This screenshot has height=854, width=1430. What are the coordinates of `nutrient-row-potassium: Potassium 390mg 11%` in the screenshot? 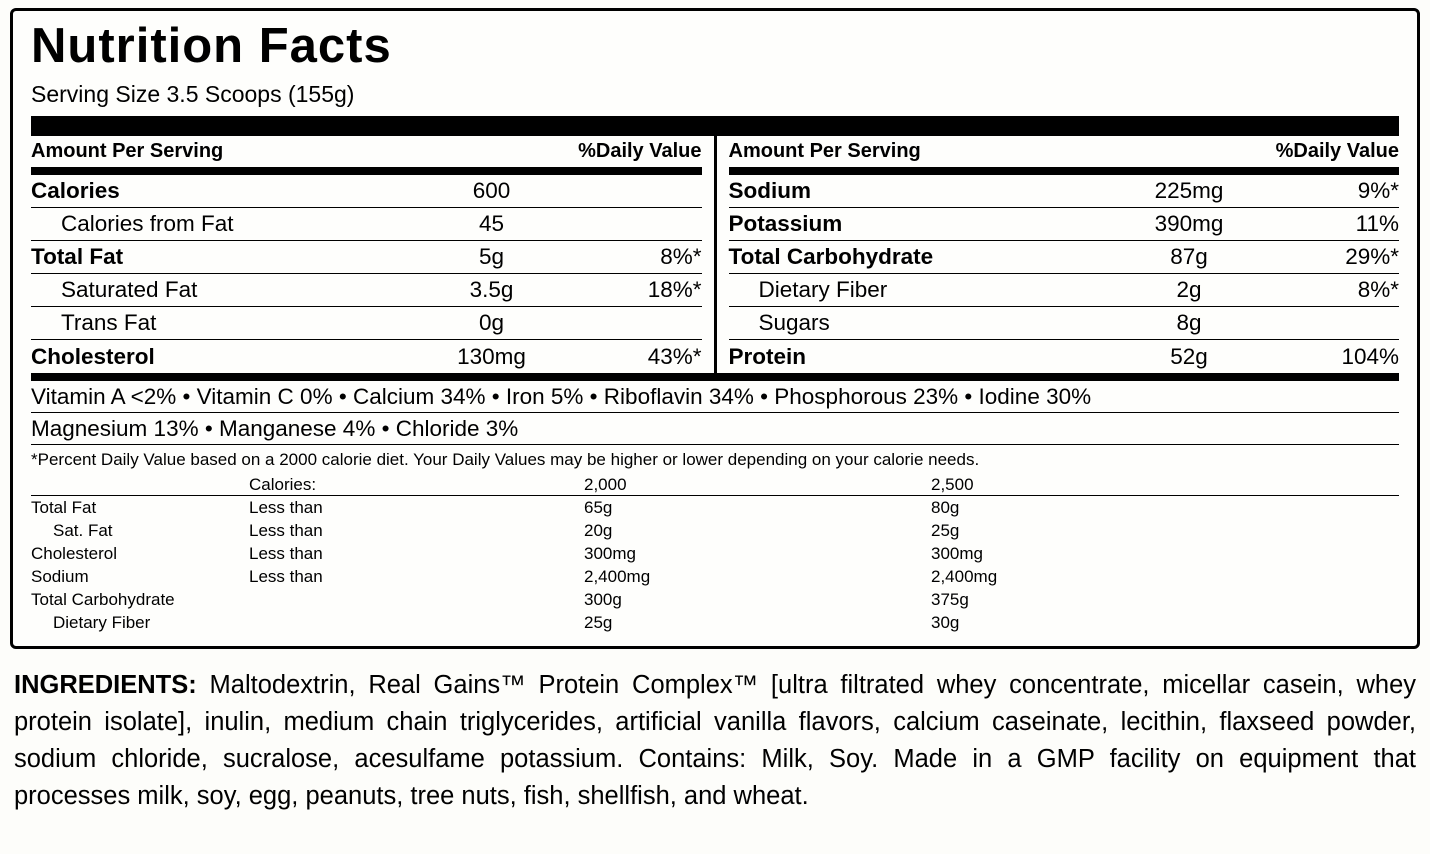 It's located at (1063, 225).